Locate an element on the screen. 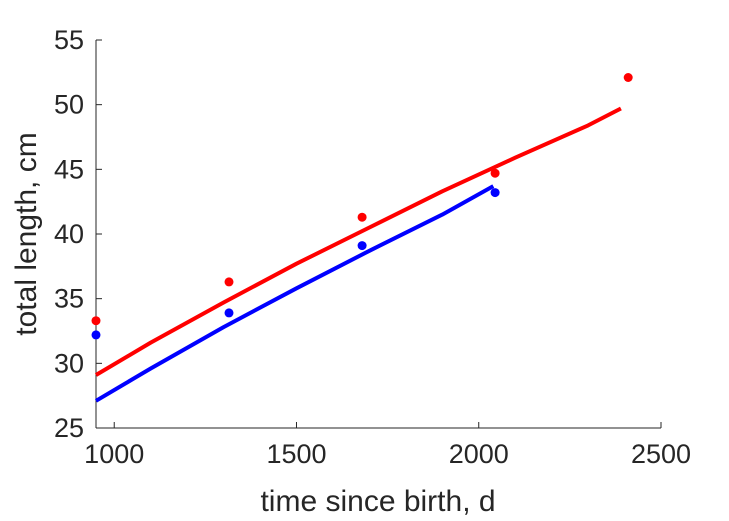  x-tick-label: 2000 is located at coordinates (479, 454).